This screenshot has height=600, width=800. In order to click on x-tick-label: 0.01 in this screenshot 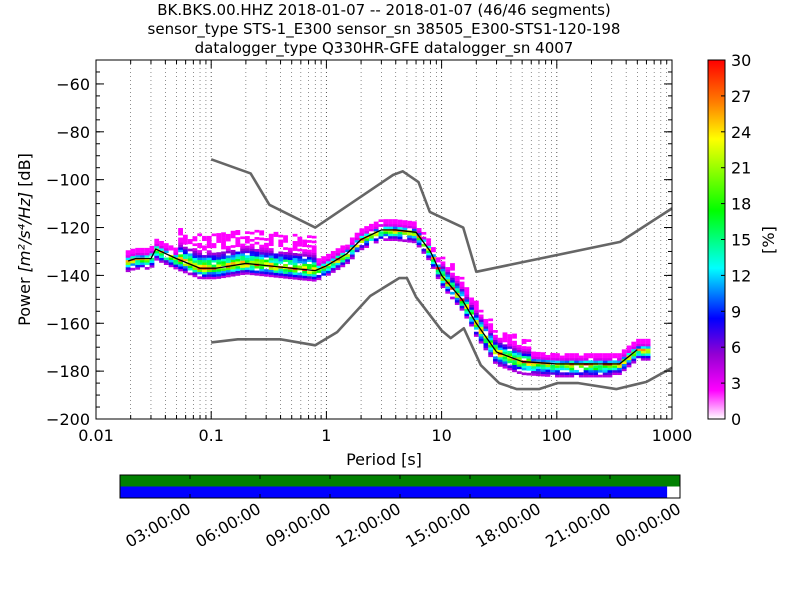, I will do `click(96, 435)`.